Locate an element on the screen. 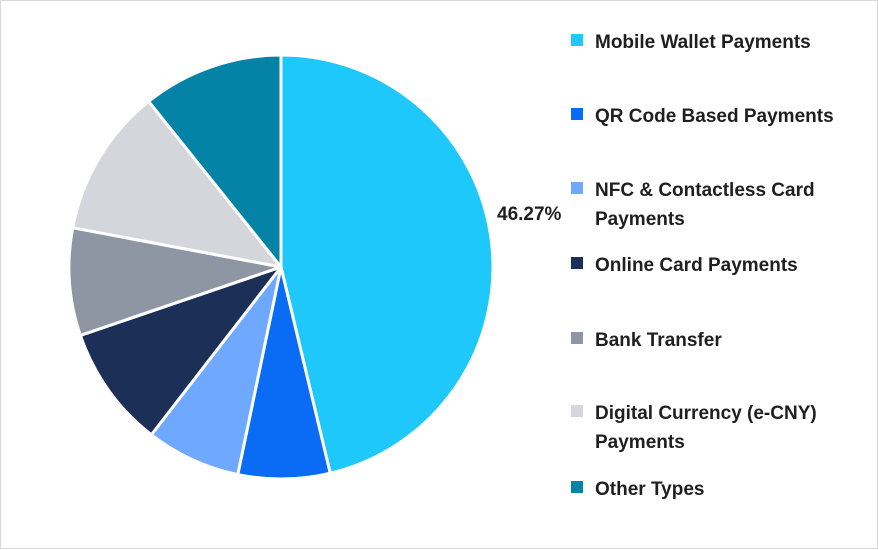 The height and width of the screenshot is (550, 878). legend-item-other-types: Other Types is located at coordinates (718, 489).